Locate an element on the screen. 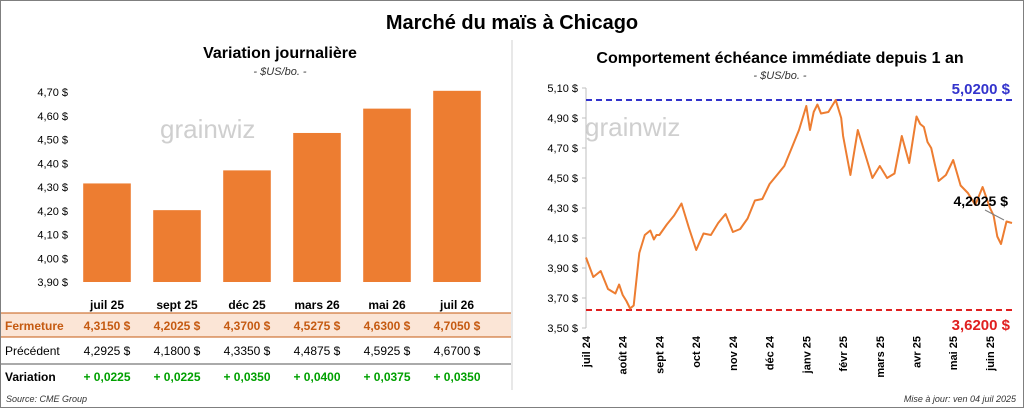 This screenshot has width=1024, height=408. table-row-highlight is located at coordinates (256, 325).